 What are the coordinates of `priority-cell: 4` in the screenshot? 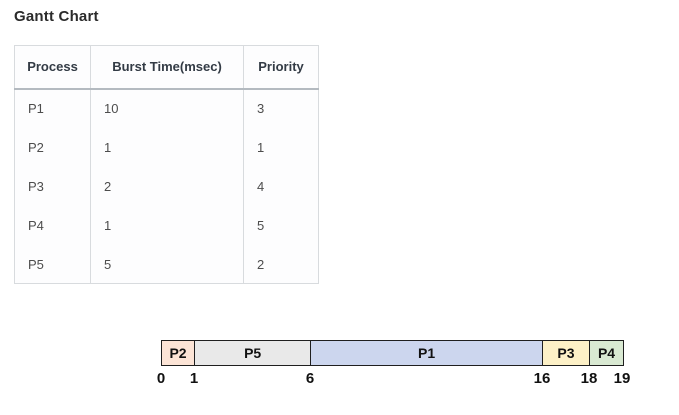 It's located at (281, 186).